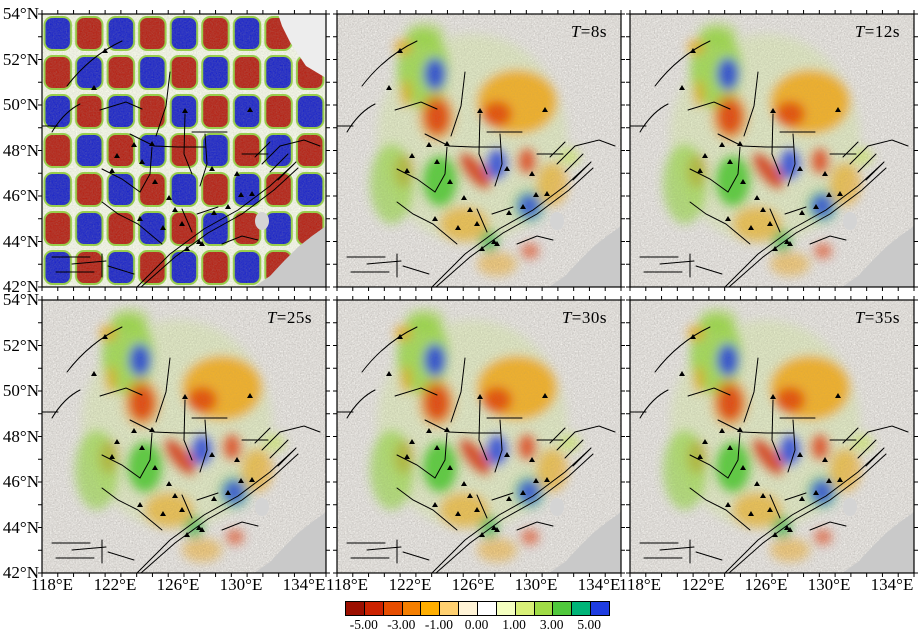 The height and width of the screenshot is (634, 918). What do you see at coordinates (477, 608) in the screenshot?
I see `colorbar` at bounding box center [477, 608].